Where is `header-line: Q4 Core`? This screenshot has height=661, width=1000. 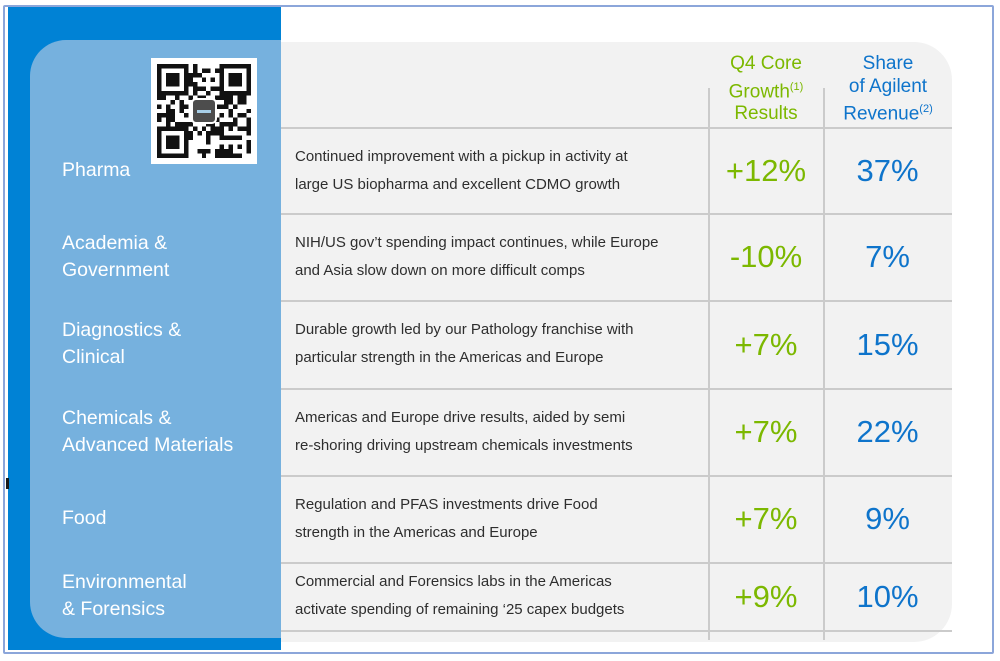 header-line: Q4 Core is located at coordinates (766, 63).